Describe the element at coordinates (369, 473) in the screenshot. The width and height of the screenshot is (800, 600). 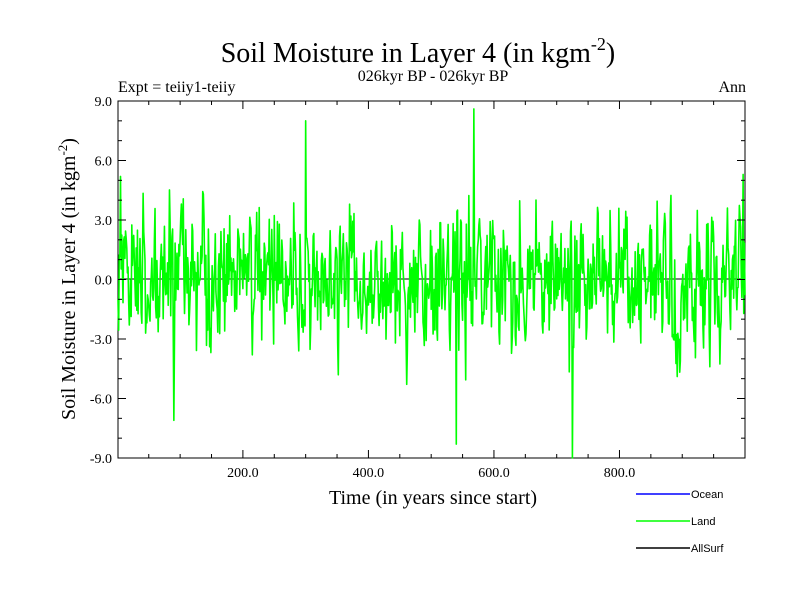
I see `x-tick-label: 400.0` at that location.